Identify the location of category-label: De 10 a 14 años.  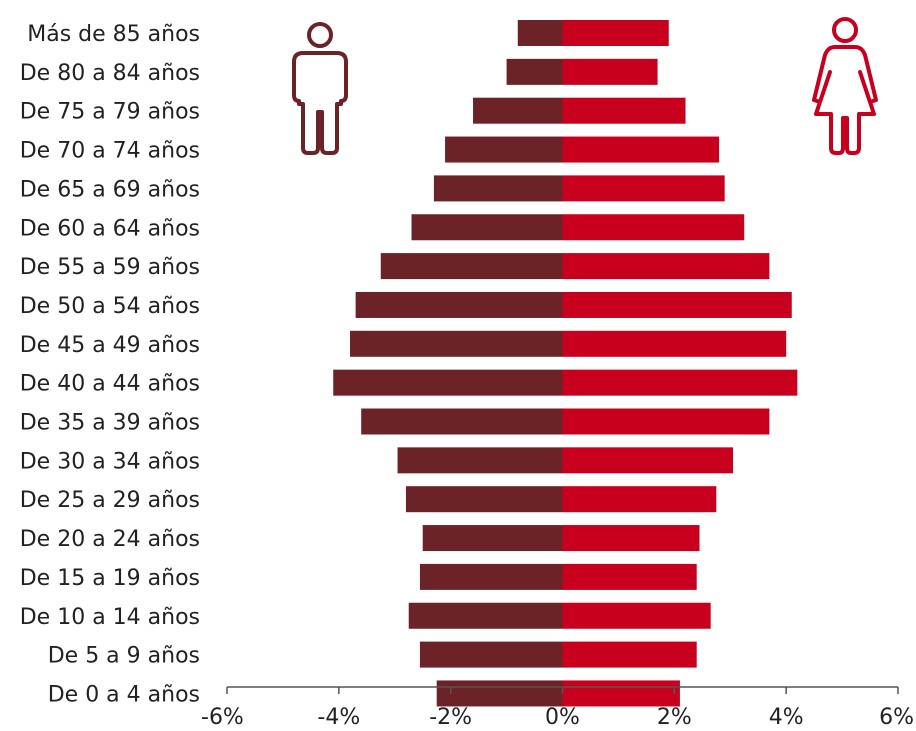
(110, 617).